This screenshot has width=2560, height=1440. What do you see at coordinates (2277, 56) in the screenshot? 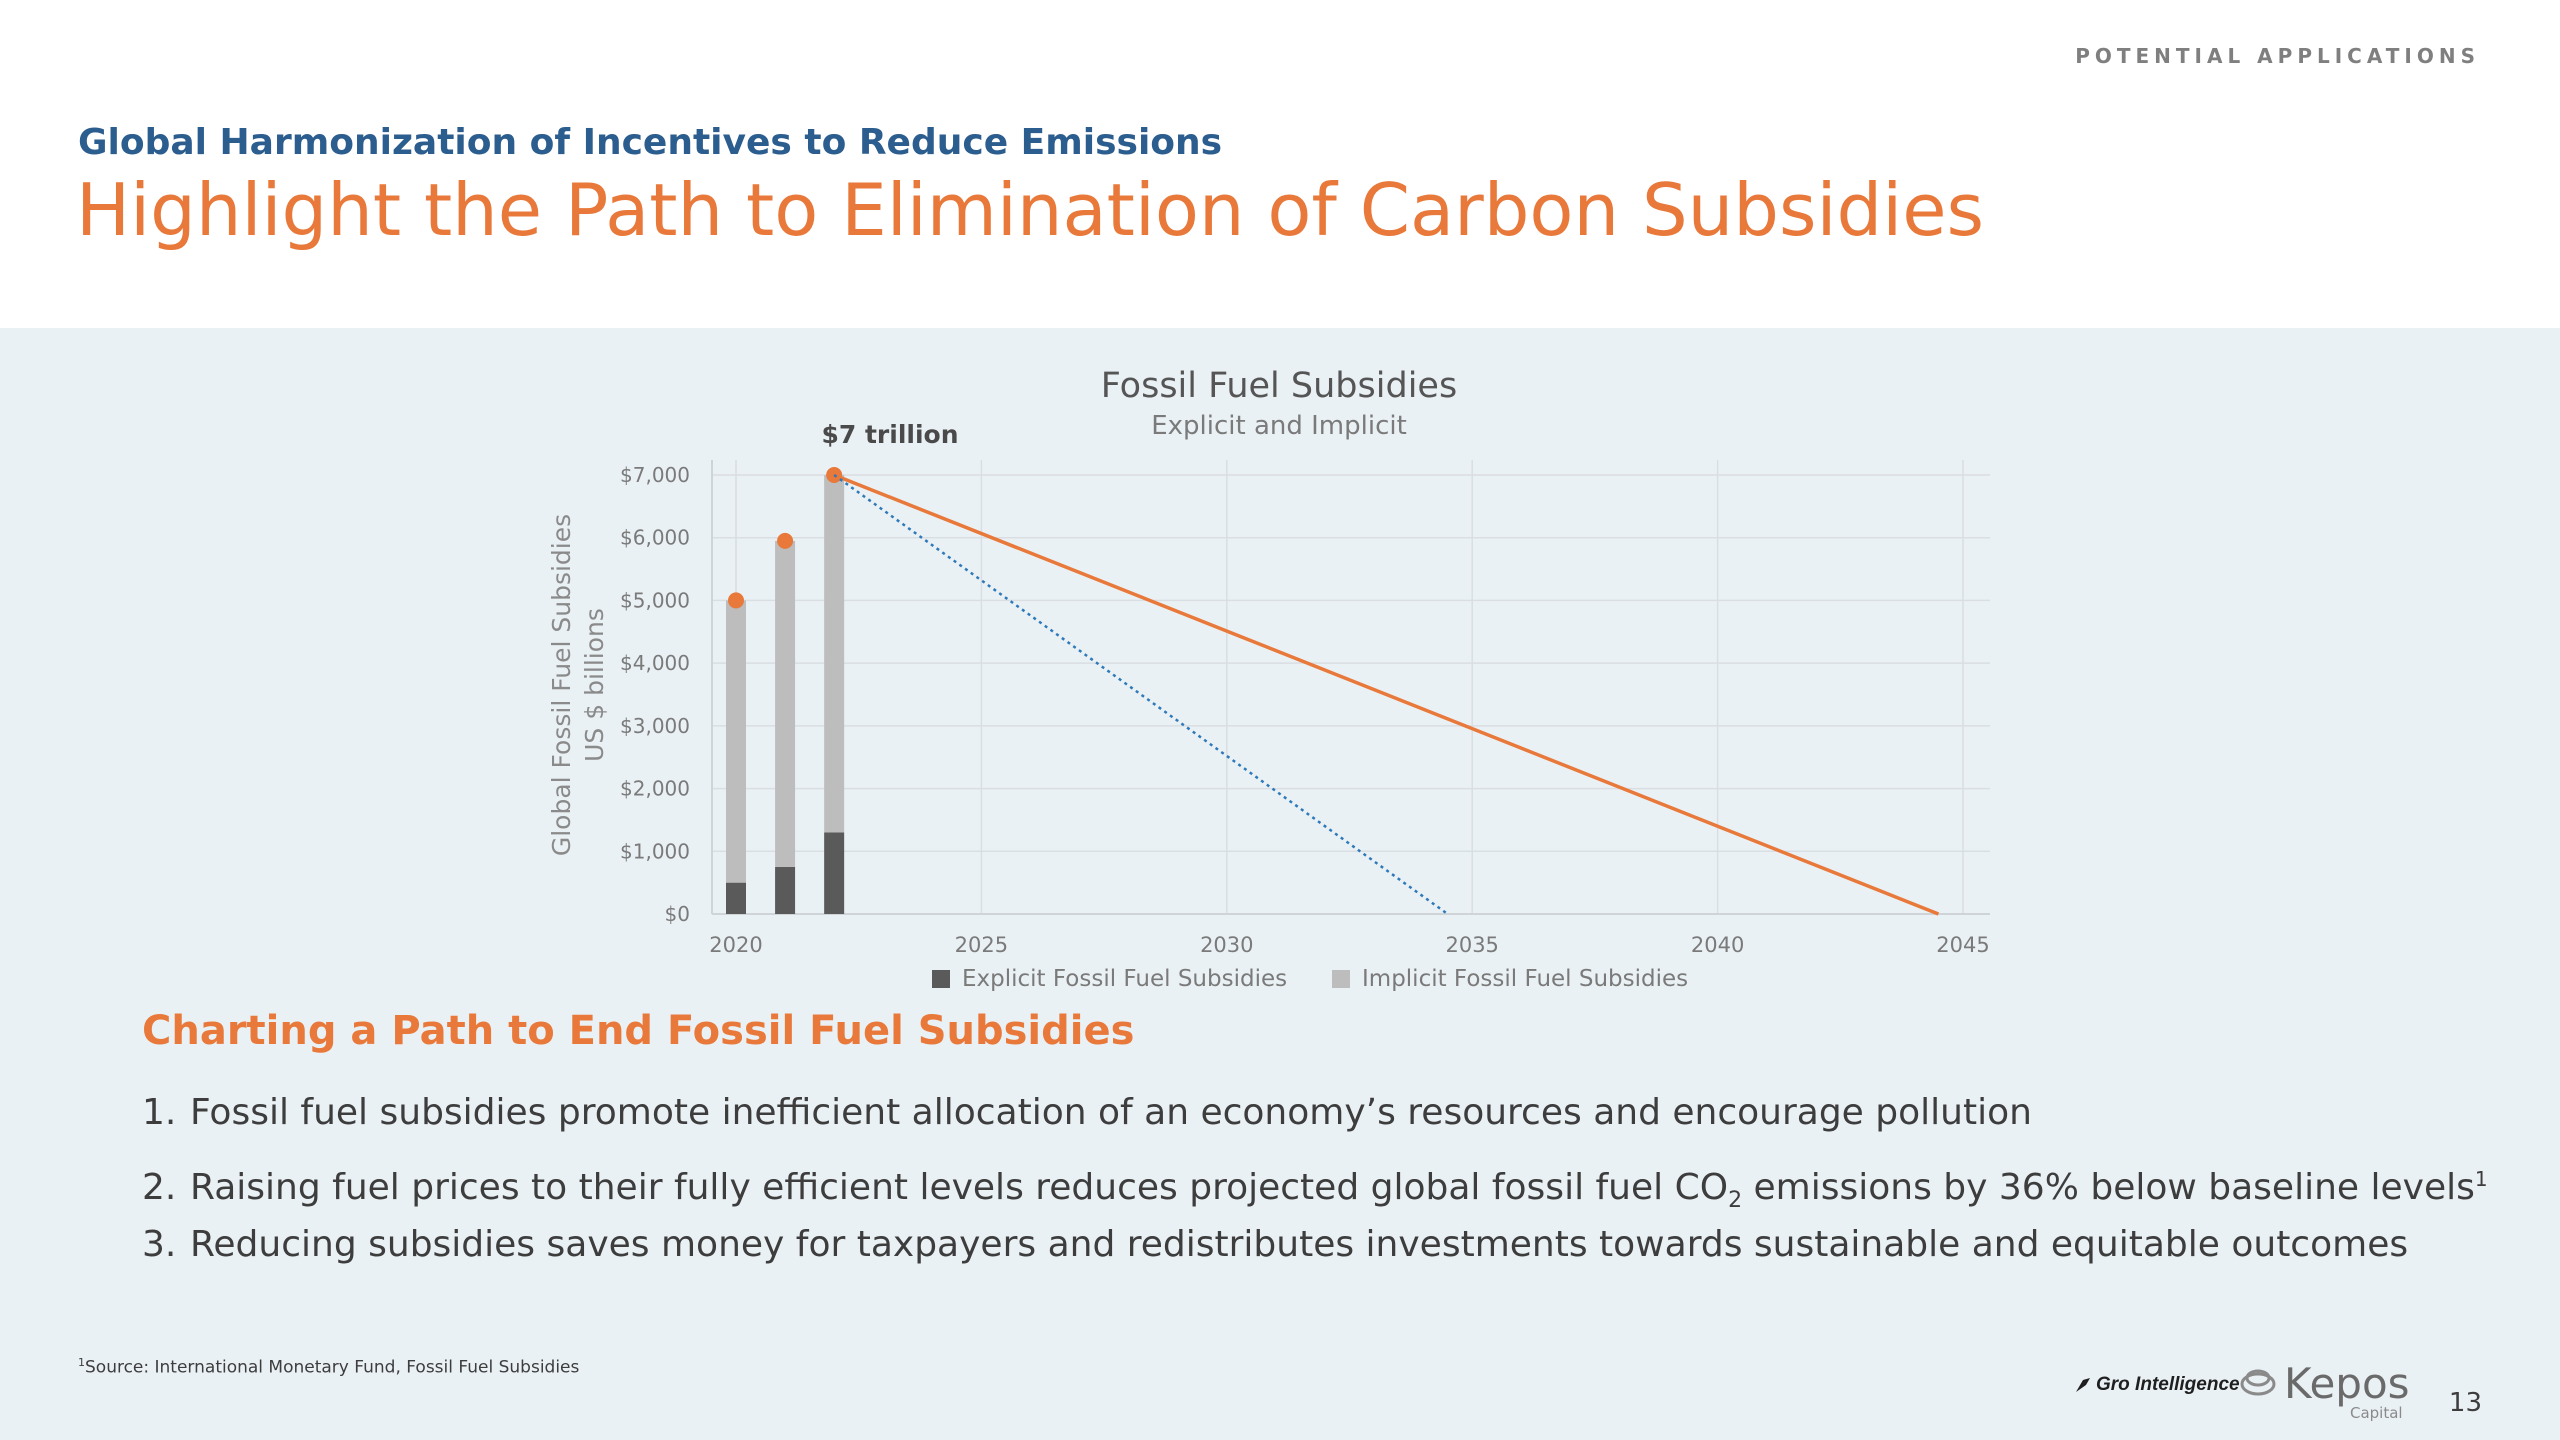
I see `section-tag: POTENTIAL APPLICATIONS` at bounding box center [2277, 56].